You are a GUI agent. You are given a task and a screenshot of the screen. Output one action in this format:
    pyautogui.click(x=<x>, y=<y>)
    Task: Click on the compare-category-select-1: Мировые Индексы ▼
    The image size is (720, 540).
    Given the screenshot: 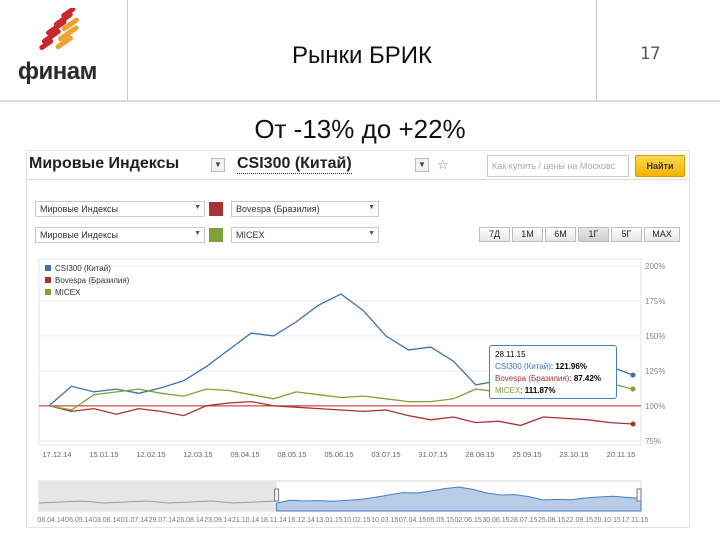 What is the action you would take?
    pyautogui.click(x=120, y=209)
    